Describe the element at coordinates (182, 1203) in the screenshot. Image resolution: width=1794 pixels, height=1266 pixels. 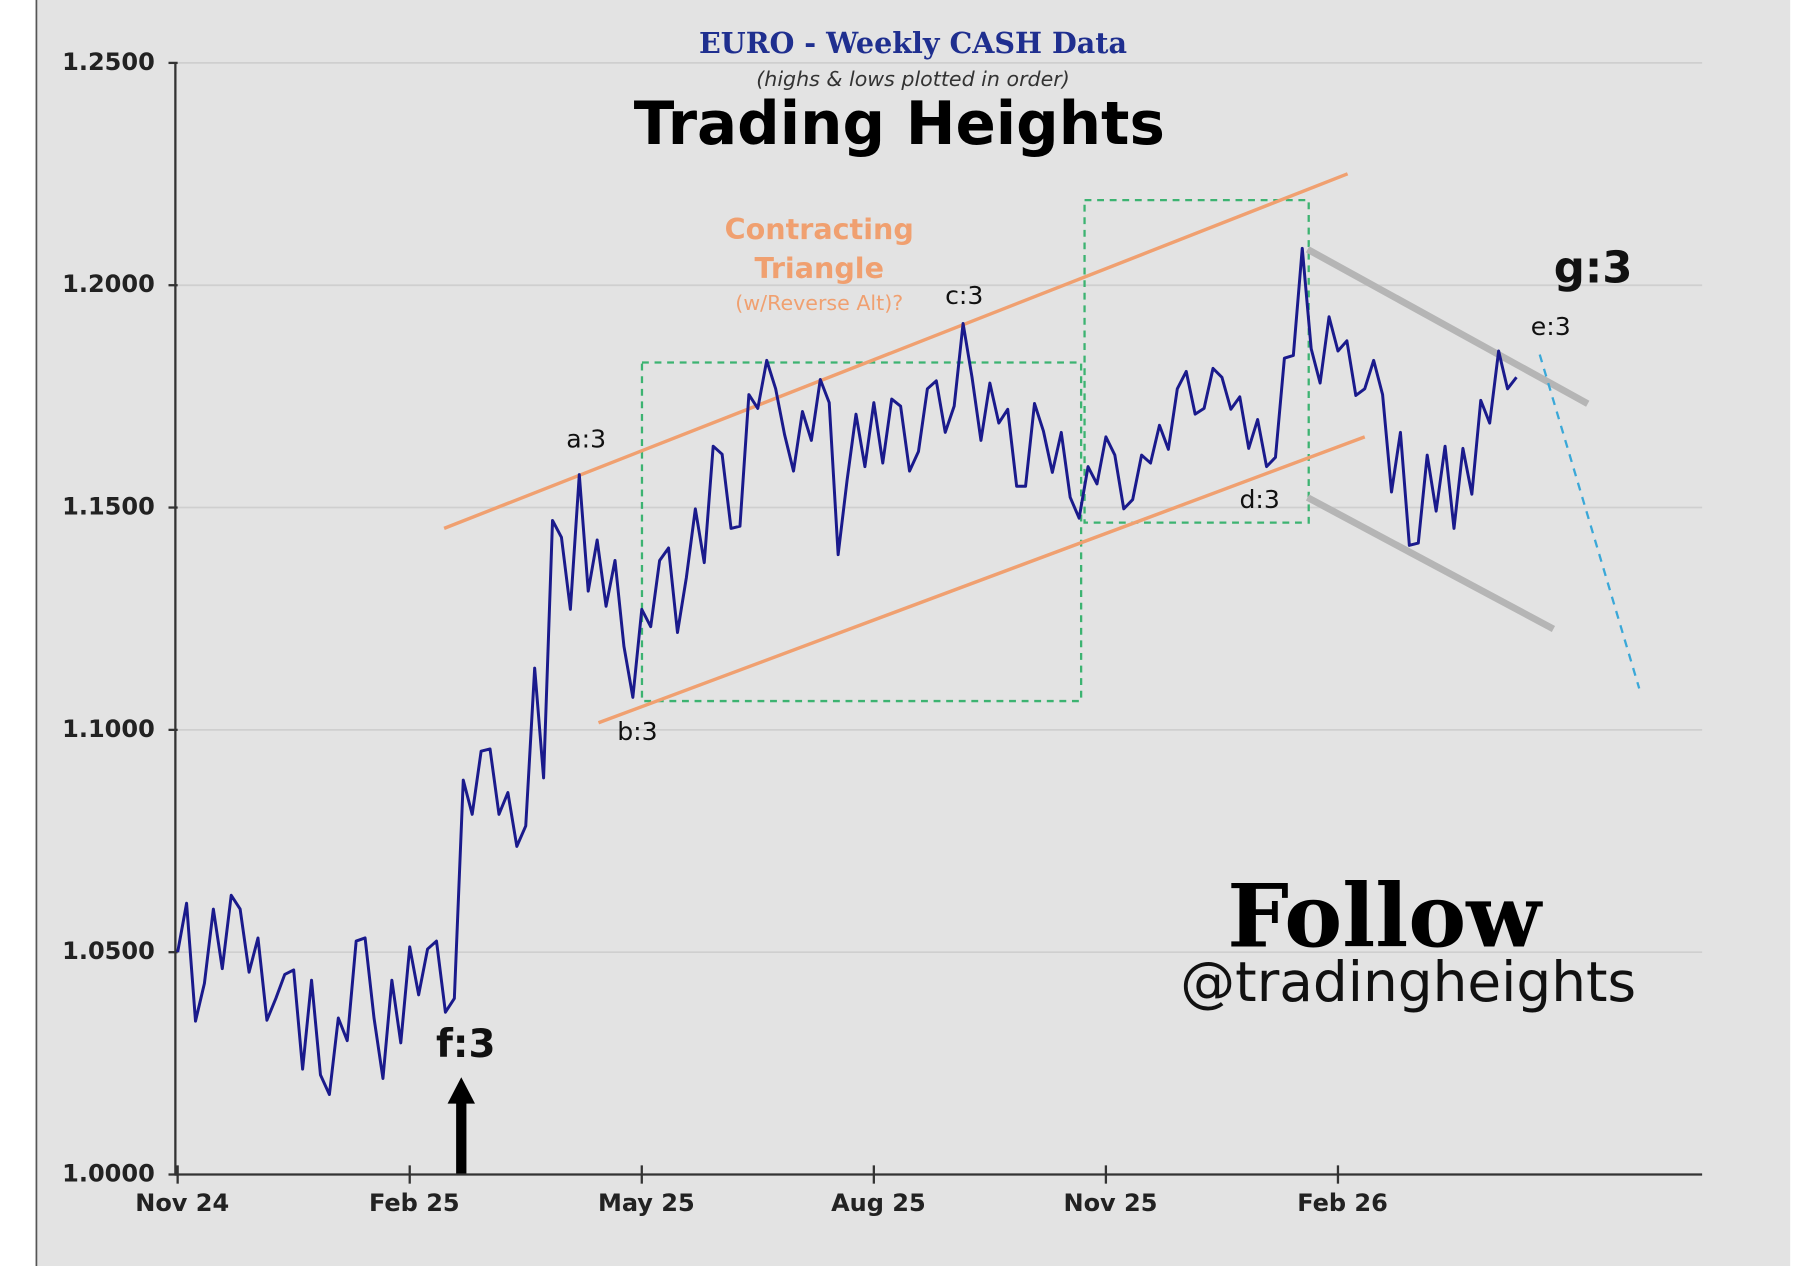
I see `x-tick-label: Nov 24` at that location.